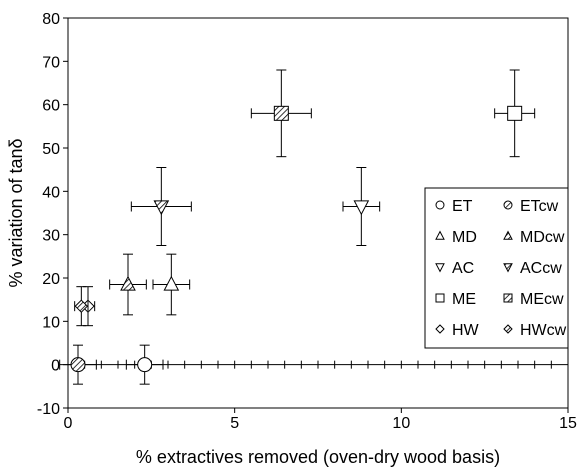 The image size is (577, 468). Describe the element at coordinates (542, 299) in the screenshot. I see `legend-label: MEcw` at that location.